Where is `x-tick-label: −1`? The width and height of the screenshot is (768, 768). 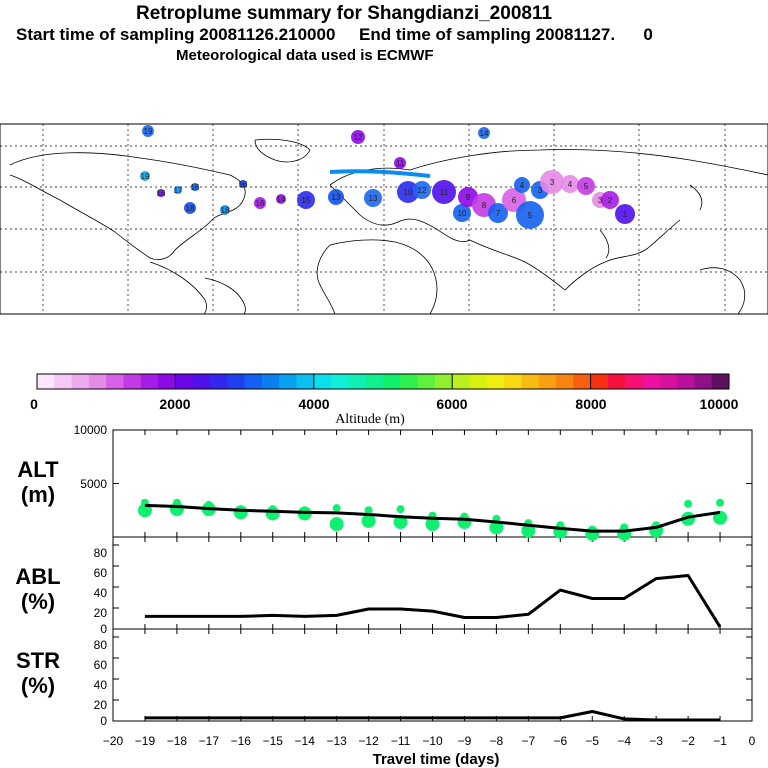
x-tick-label: −1 is located at coordinates (720, 741).